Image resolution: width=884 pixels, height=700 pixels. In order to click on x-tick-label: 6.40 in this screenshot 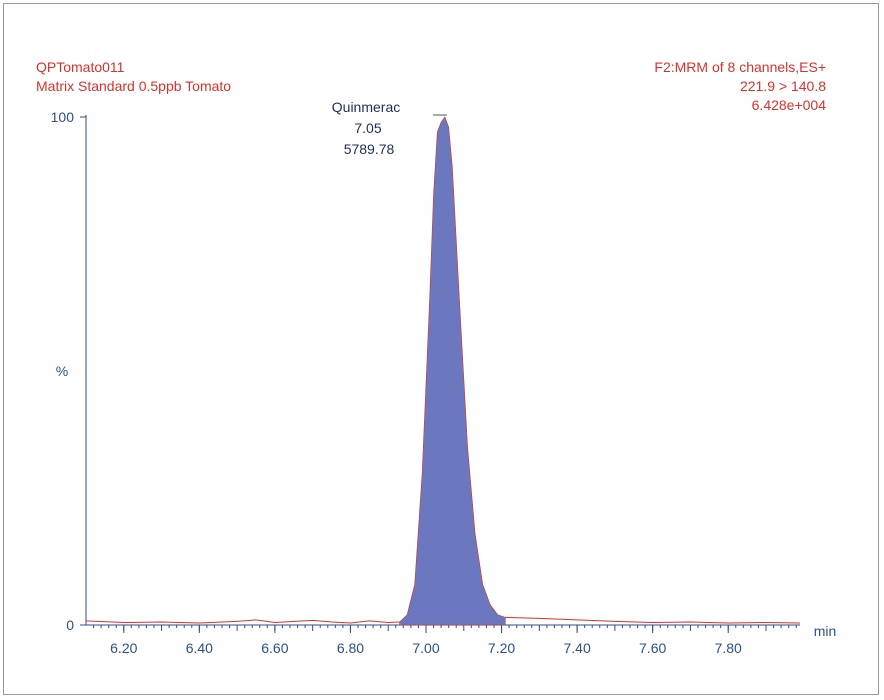, I will do `click(199, 648)`.